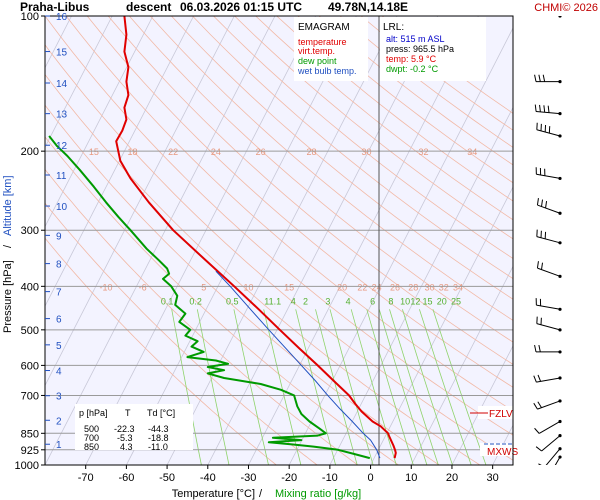  I want to click on altitude-tick-label: 10, so click(62, 207).